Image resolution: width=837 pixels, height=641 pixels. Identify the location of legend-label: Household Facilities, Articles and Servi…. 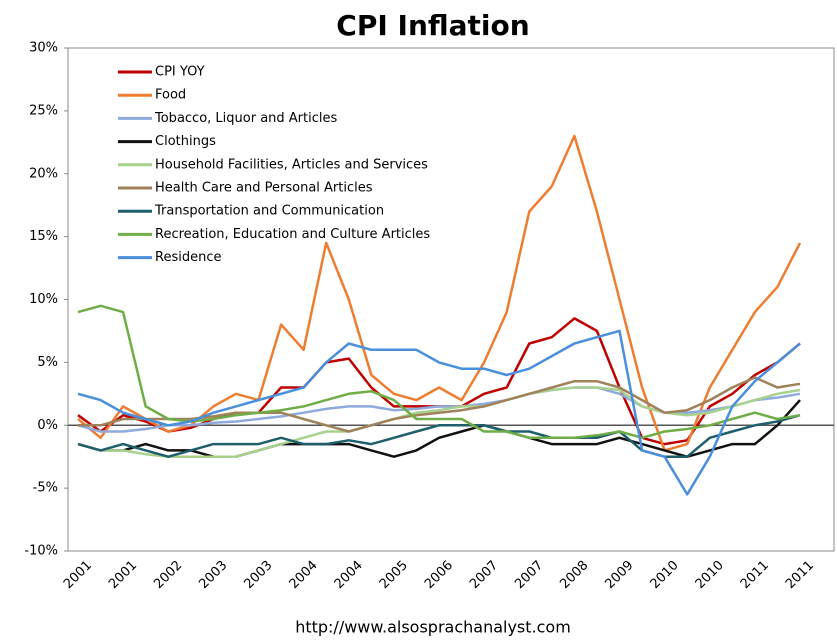
(291, 164).